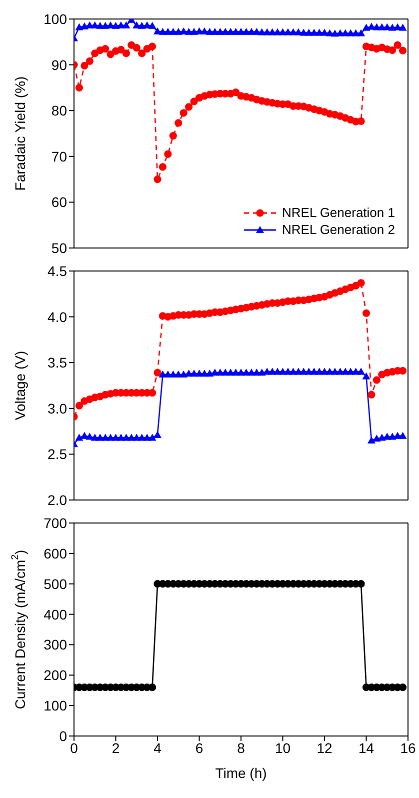  I want to click on y-tick-label: 60, so click(59, 202).